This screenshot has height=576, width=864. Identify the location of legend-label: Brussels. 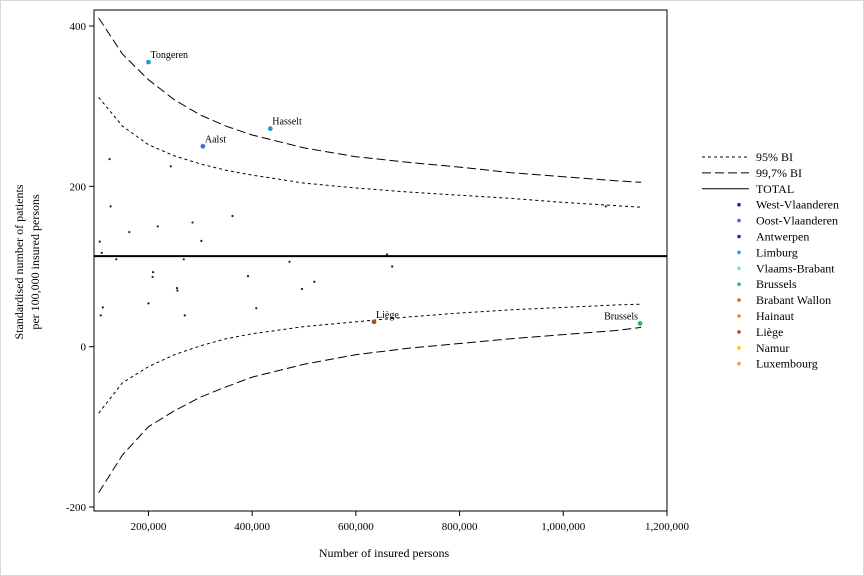
(776, 284).